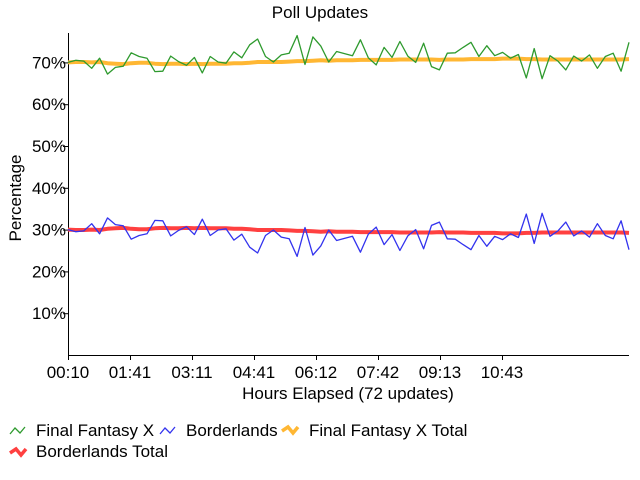  What do you see at coordinates (320, 12) in the screenshot?
I see `chart-title: Poll Updates` at bounding box center [320, 12].